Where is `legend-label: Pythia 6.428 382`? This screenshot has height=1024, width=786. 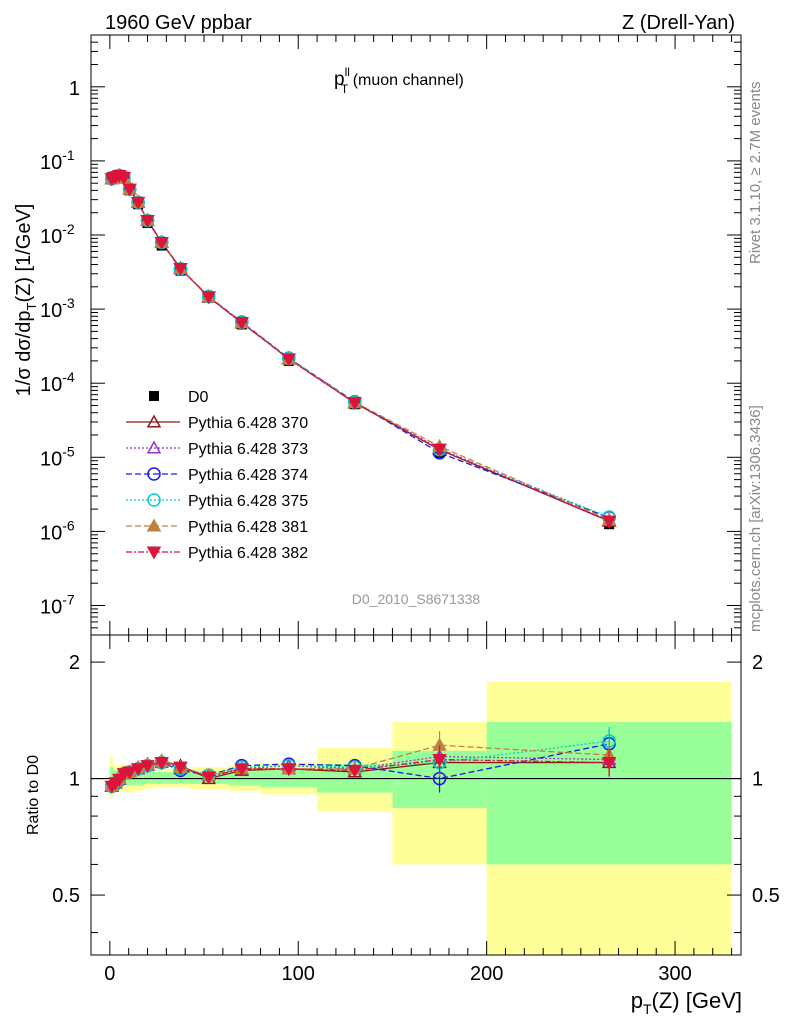
legend-label: Pythia 6.428 382 is located at coordinates (248, 553).